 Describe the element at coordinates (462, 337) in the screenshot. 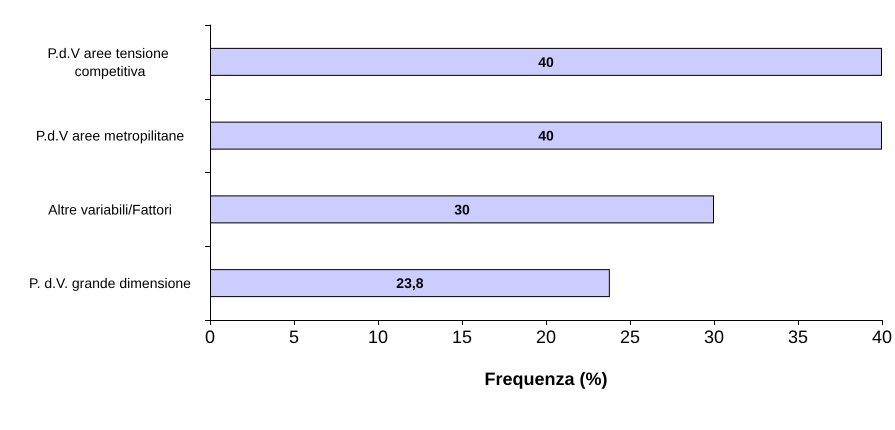

I see `x-tick-label: 15` at that location.